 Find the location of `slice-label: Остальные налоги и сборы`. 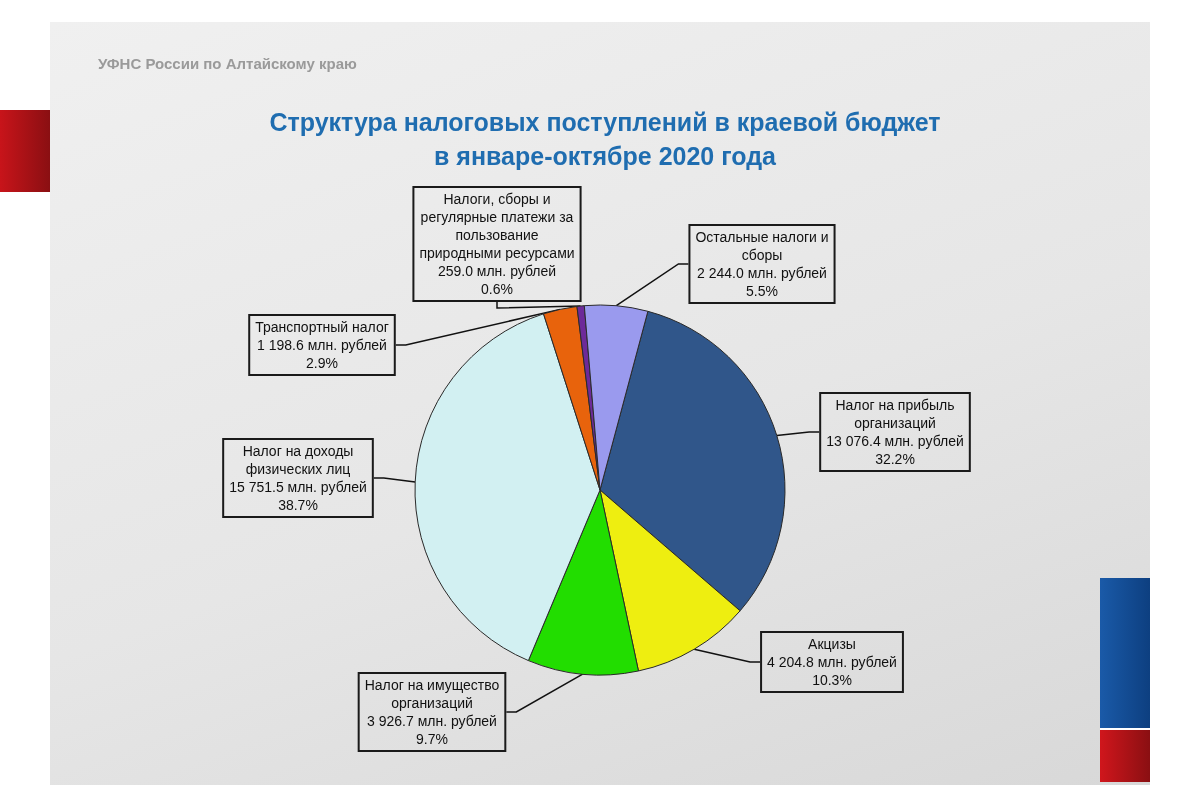

slice-label: Остальные налоги и сборы is located at coordinates (762, 246).